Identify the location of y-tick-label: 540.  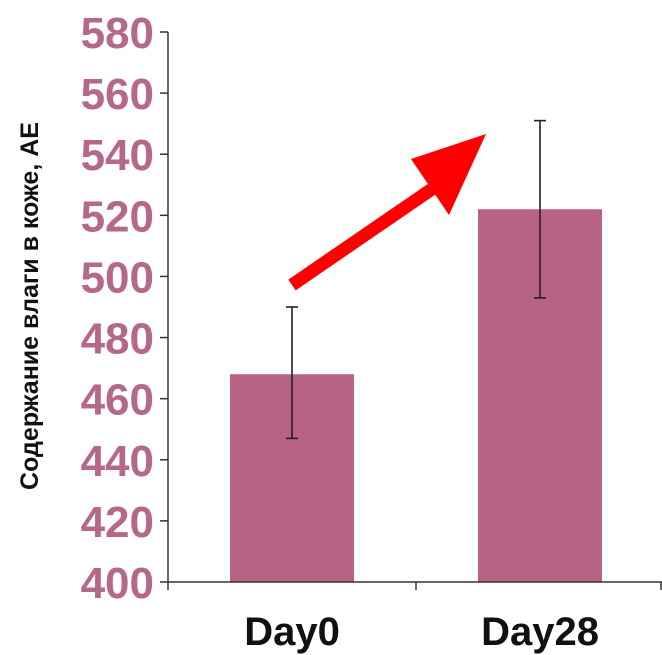
(117, 155).